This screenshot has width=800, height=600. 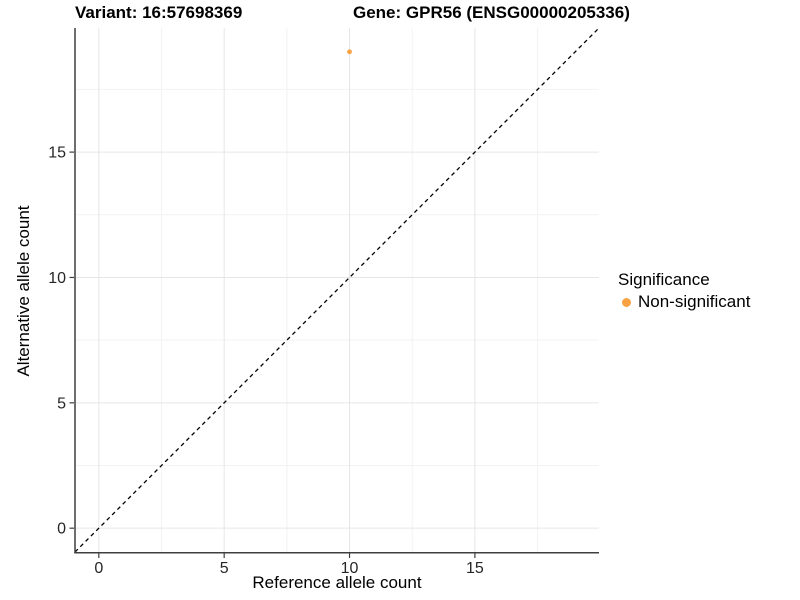 What do you see at coordinates (159, 12) in the screenshot?
I see `variant-title: Variant: 16:57698369` at bounding box center [159, 12].